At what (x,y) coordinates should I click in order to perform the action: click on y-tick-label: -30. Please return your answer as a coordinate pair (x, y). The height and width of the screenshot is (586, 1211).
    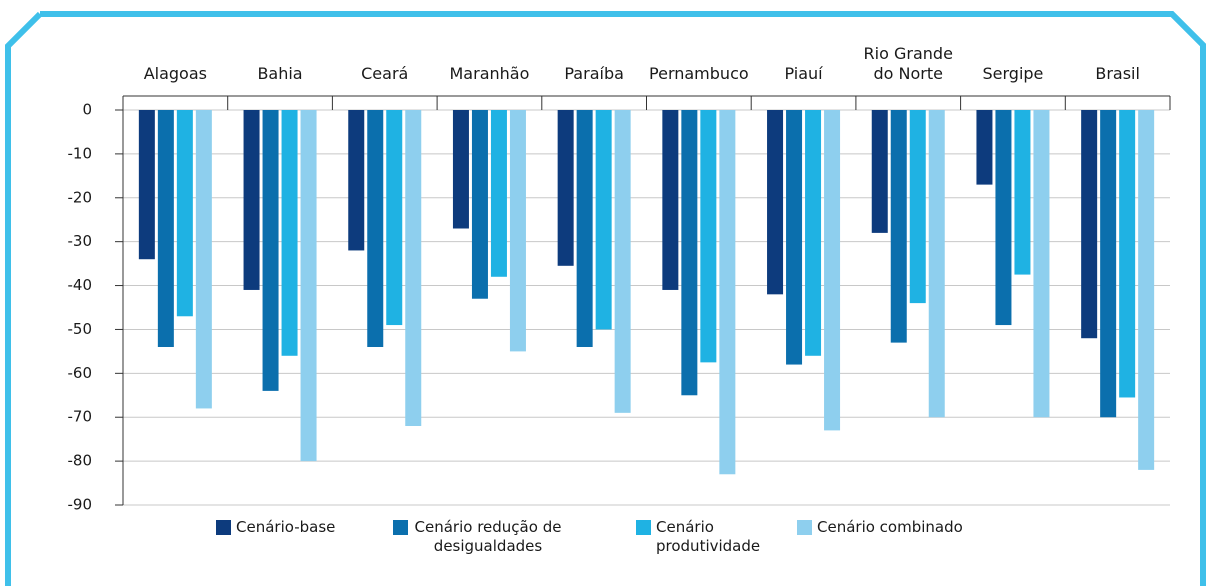
    Looking at the image, I should click on (80, 241).